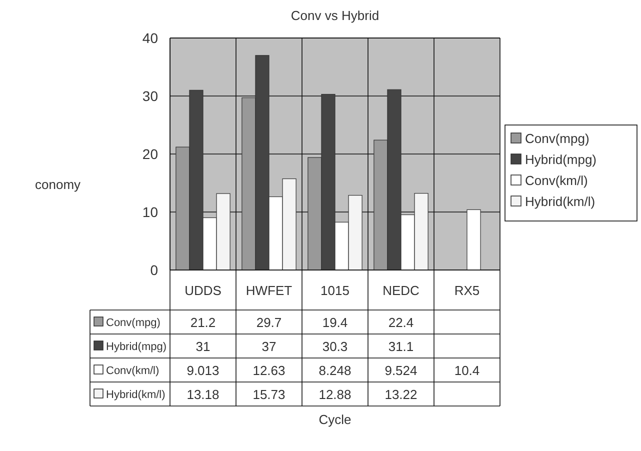  Describe the element at coordinates (335, 370) in the screenshot. I see `data-label: 8.248` at that location.